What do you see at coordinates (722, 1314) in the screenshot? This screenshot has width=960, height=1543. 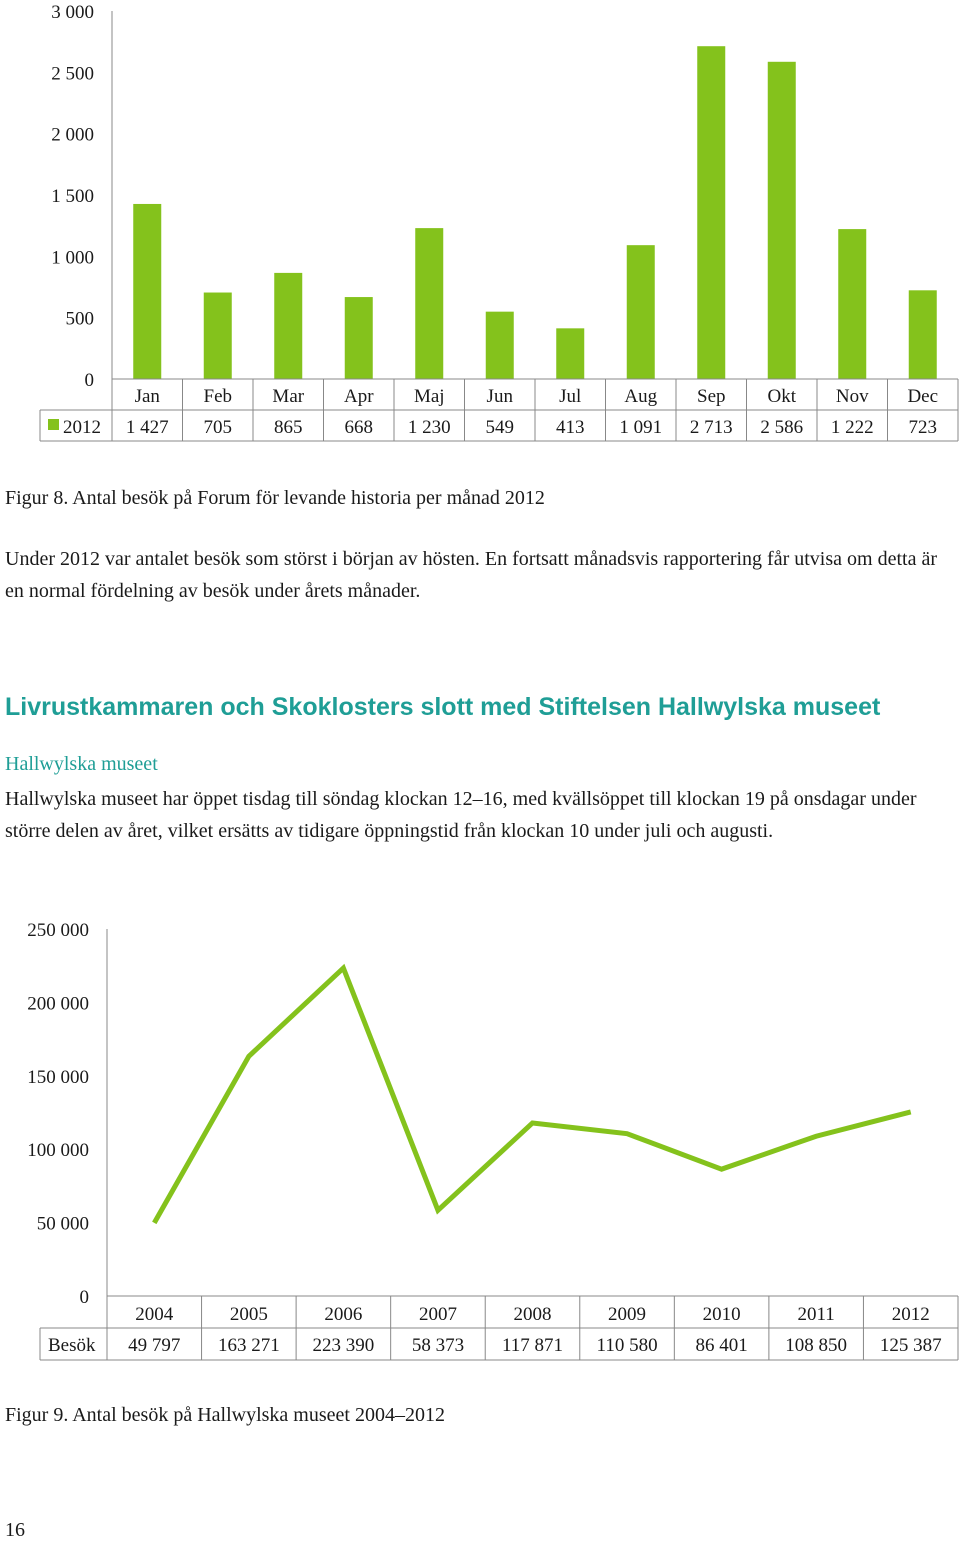 I see `x-tick-label: 2010` at bounding box center [722, 1314].